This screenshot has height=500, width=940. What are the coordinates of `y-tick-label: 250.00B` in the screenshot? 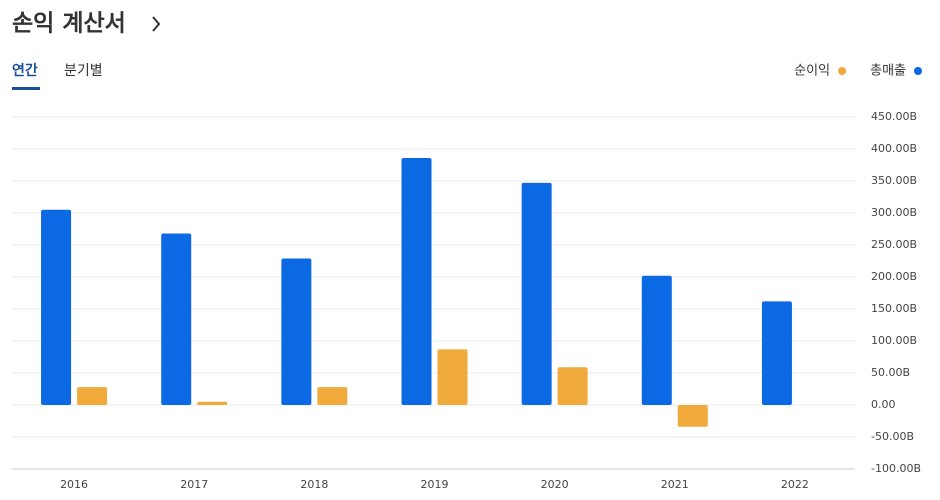 It's located at (894, 244).